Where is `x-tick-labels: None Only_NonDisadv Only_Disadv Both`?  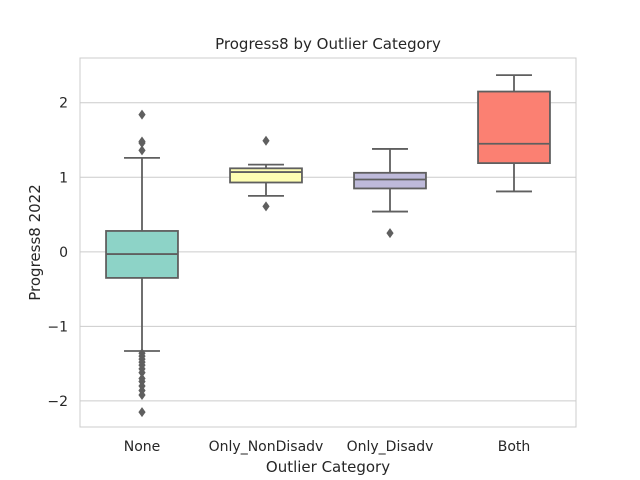
x-tick-labels: None Only_NonDisadv Only_Disadv Both is located at coordinates (327, 447).